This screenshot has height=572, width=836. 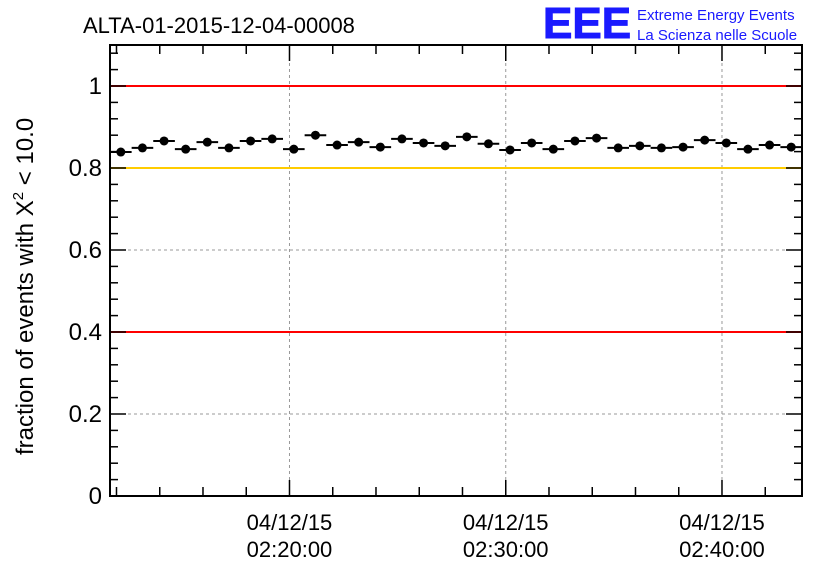 I want to click on logo-line2: La Scienza nelle Scuole, so click(x=717, y=35).